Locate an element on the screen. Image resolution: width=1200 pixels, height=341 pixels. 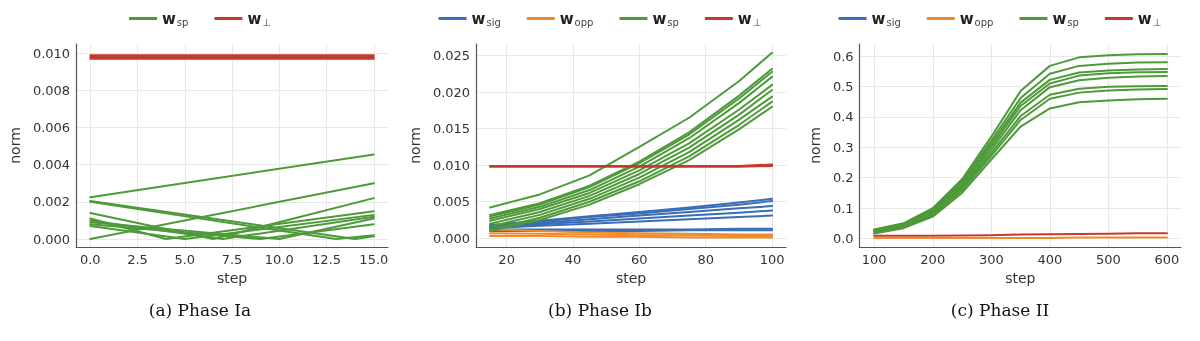
x-tick-label: 400 is located at coordinates (1050, 259).